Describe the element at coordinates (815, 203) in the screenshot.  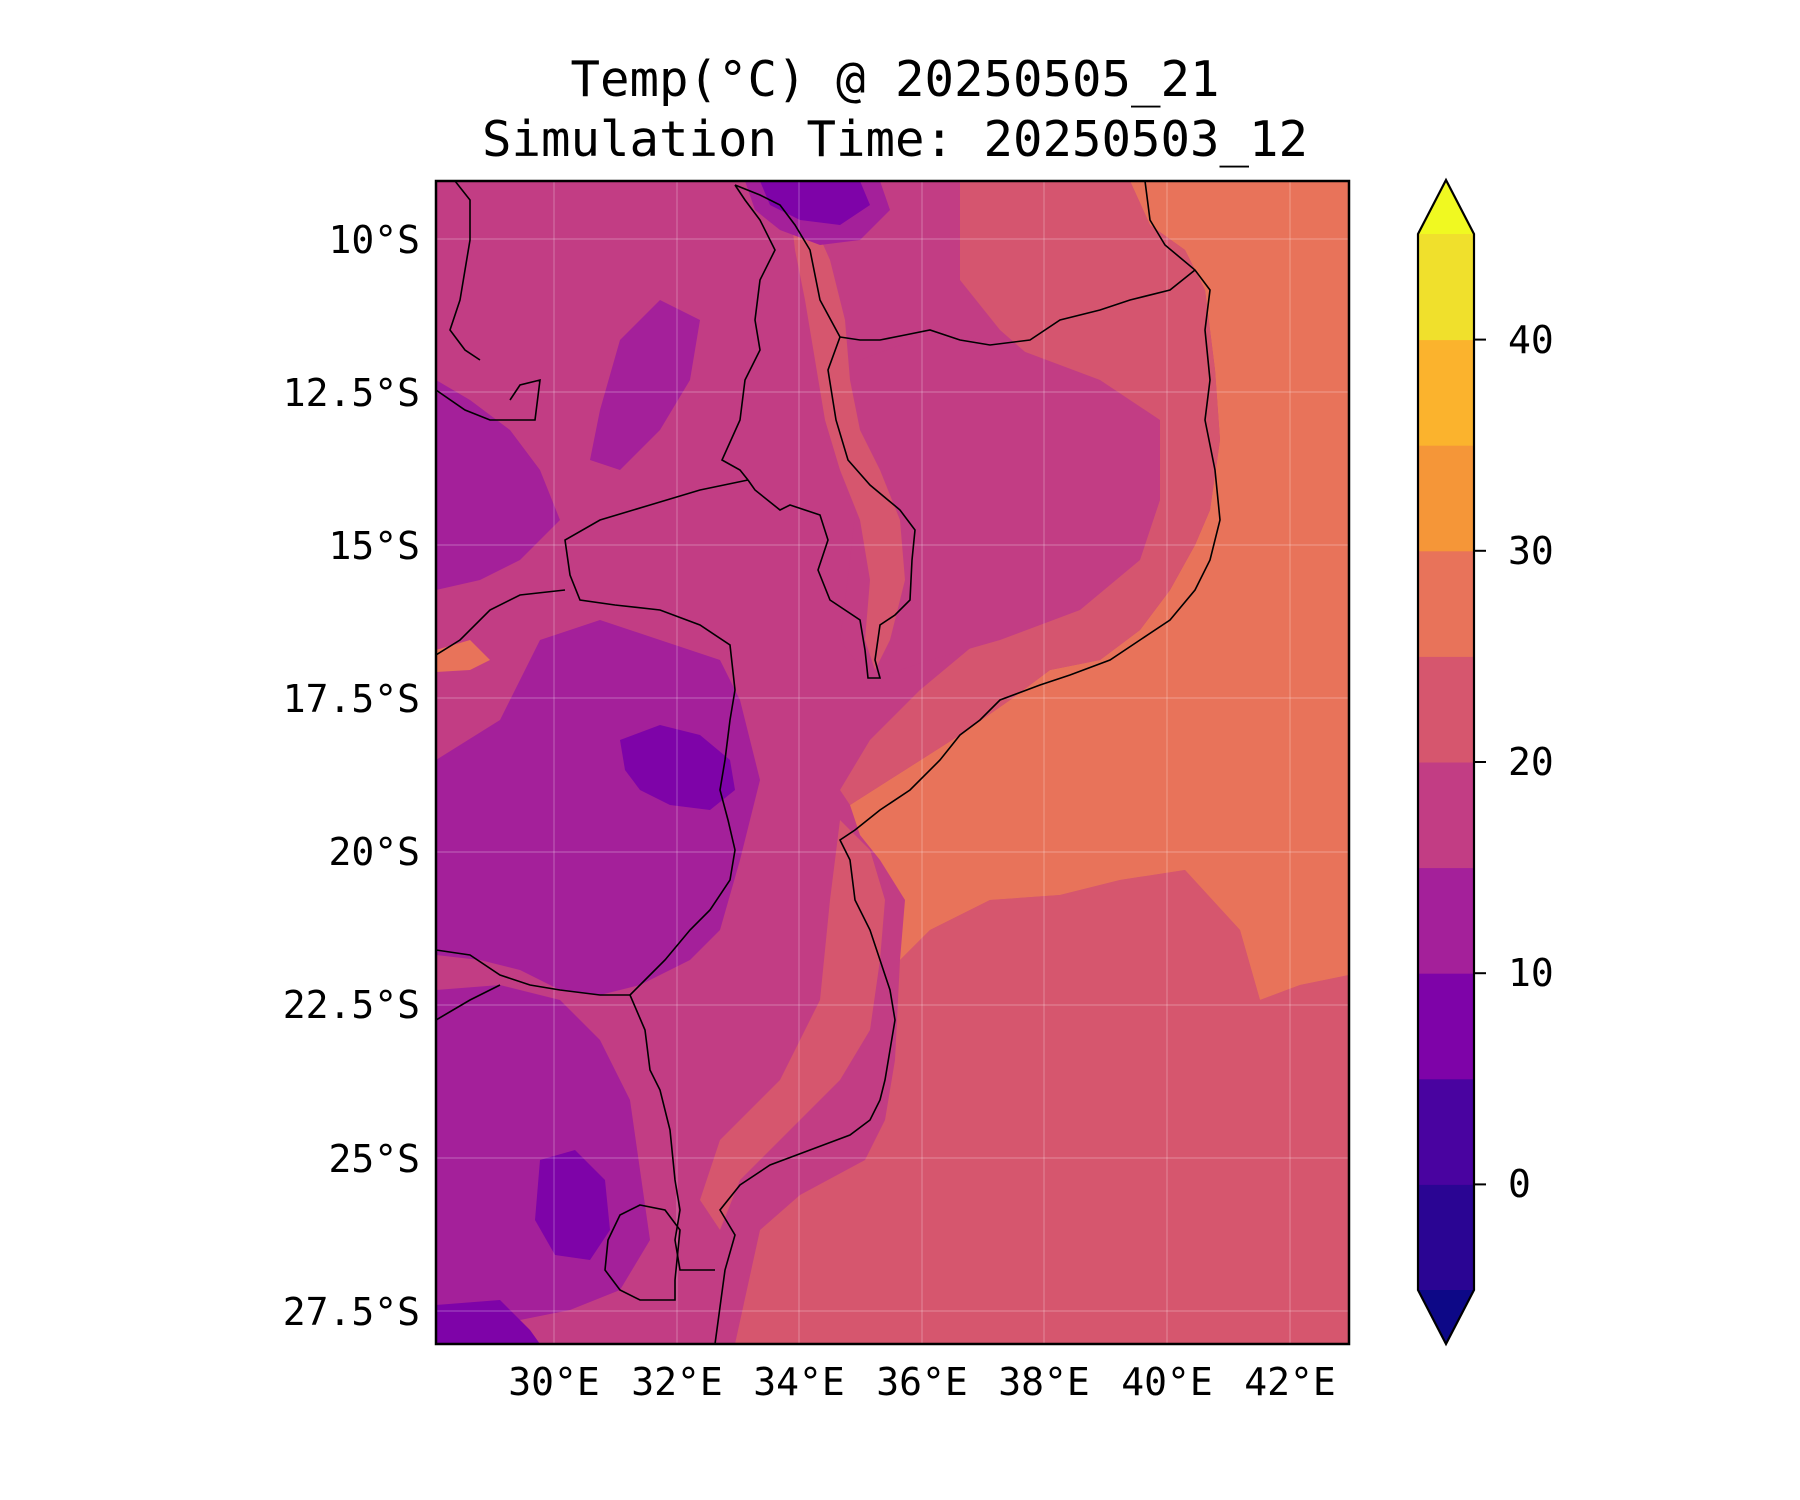
I see `cold-core-north` at that location.